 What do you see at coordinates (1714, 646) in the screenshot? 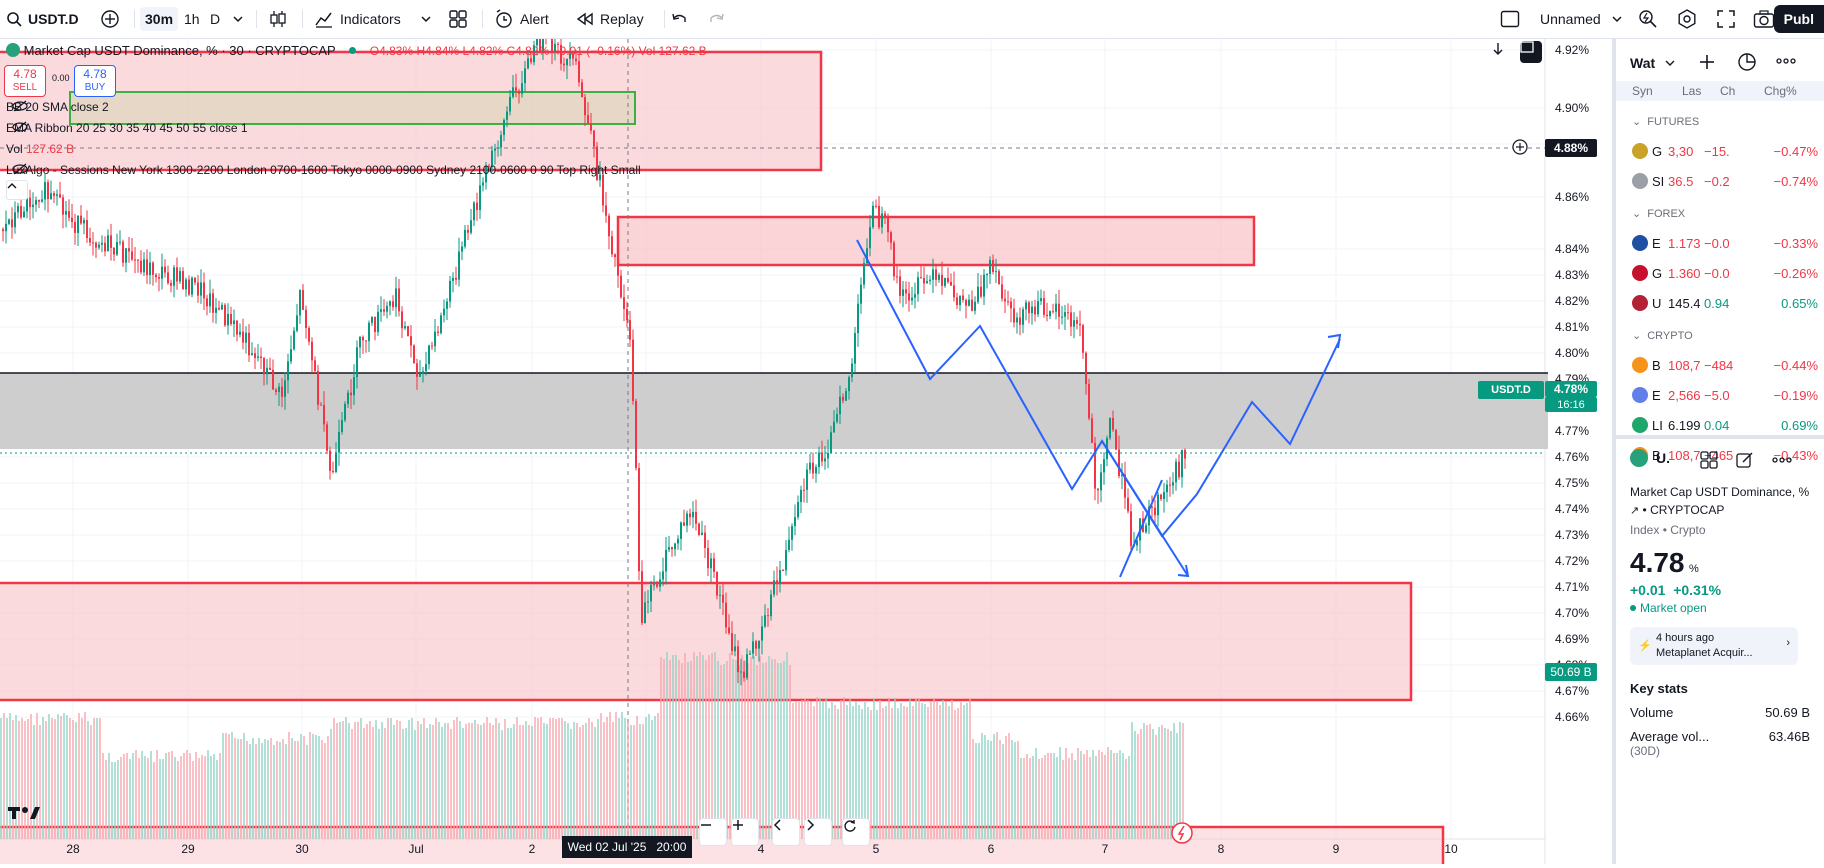
I see `news-card: ⚡ 4 hours ago Metaplanet Acquir... ›` at bounding box center [1714, 646].